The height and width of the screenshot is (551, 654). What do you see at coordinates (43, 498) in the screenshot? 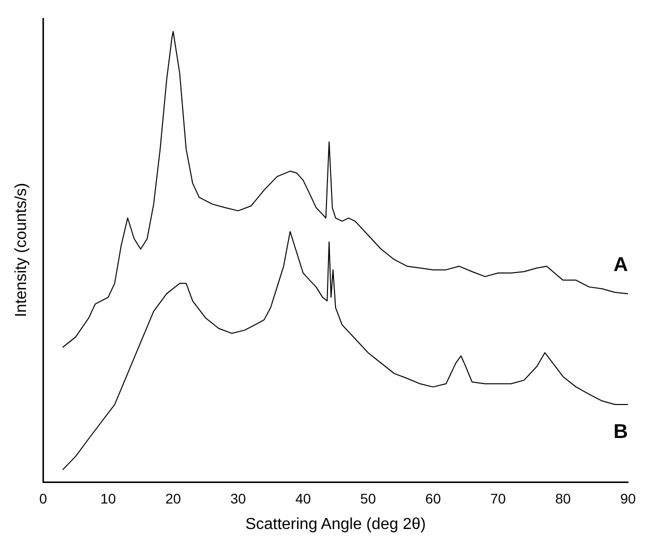
I see `x-tick-label: 0` at bounding box center [43, 498].